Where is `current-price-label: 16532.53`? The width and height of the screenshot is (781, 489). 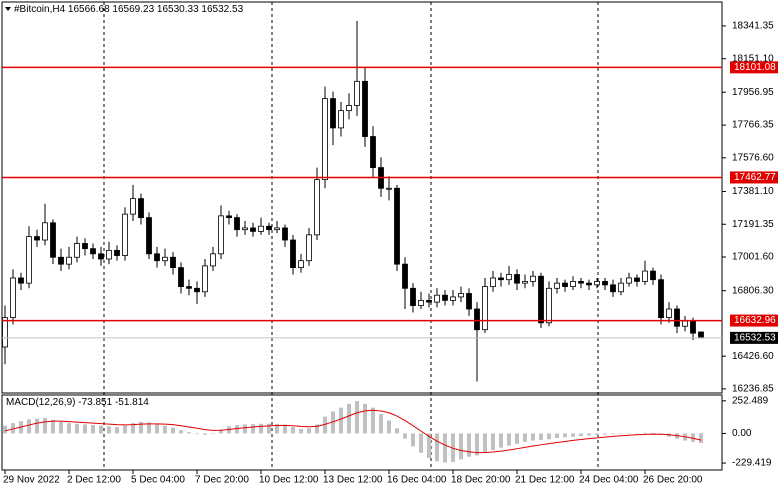 current-price-label: 16532.53 is located at coordinates (755, 338).